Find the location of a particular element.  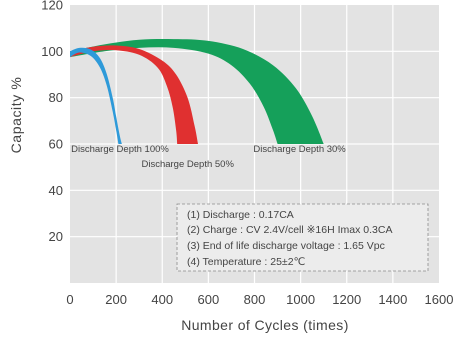

note-1: (1) Discharge : 0.17CA is located at coordinates (240, 215).